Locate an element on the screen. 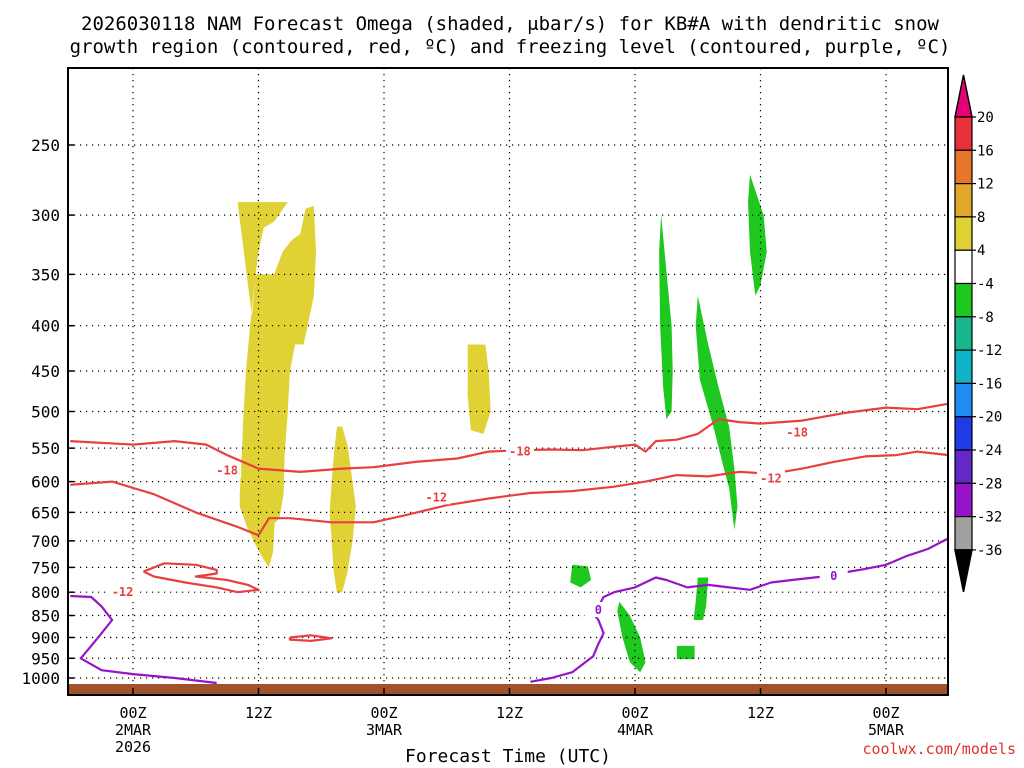 The image size is (1024, 768). isotherm-minus-18-label-1: -18 is located at coordinates (520, 452).